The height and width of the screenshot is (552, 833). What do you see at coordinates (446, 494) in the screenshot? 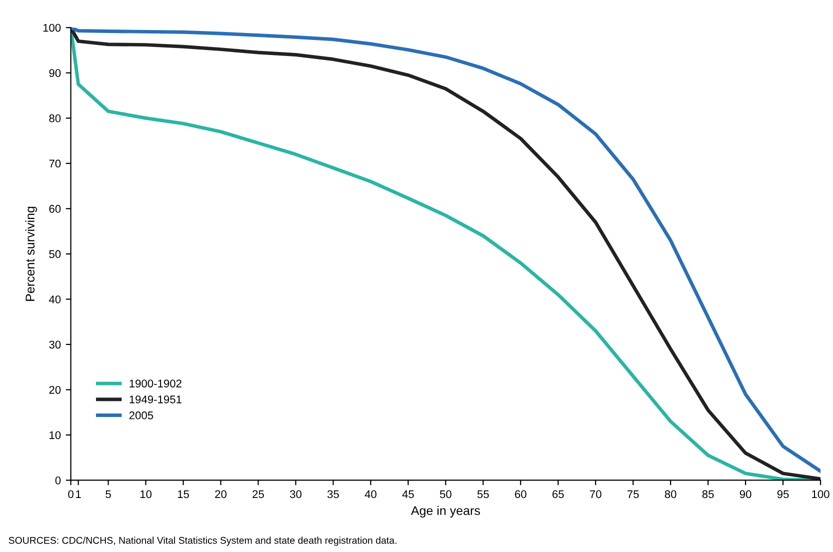
I see `x-tick-label: 50` at bounding box center [446, 494].